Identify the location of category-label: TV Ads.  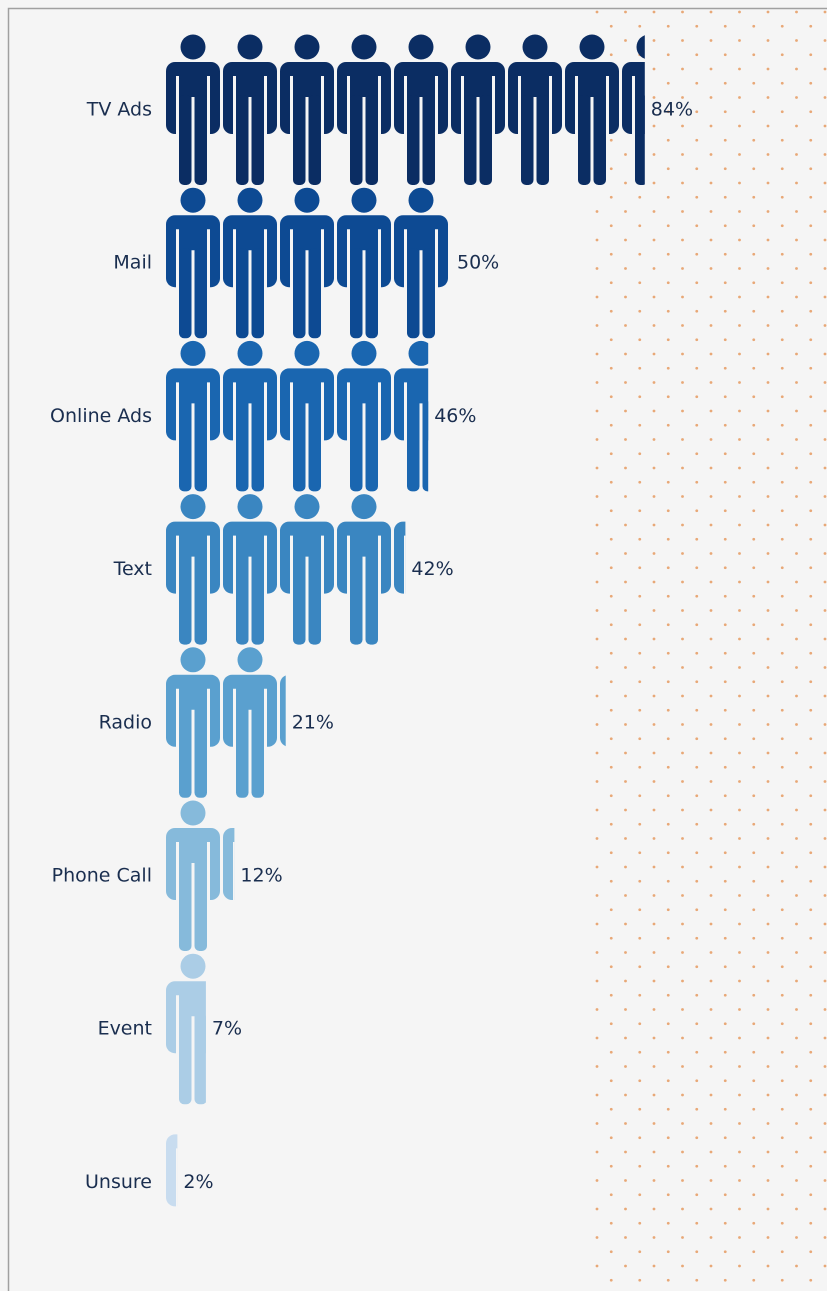
(119, 110).